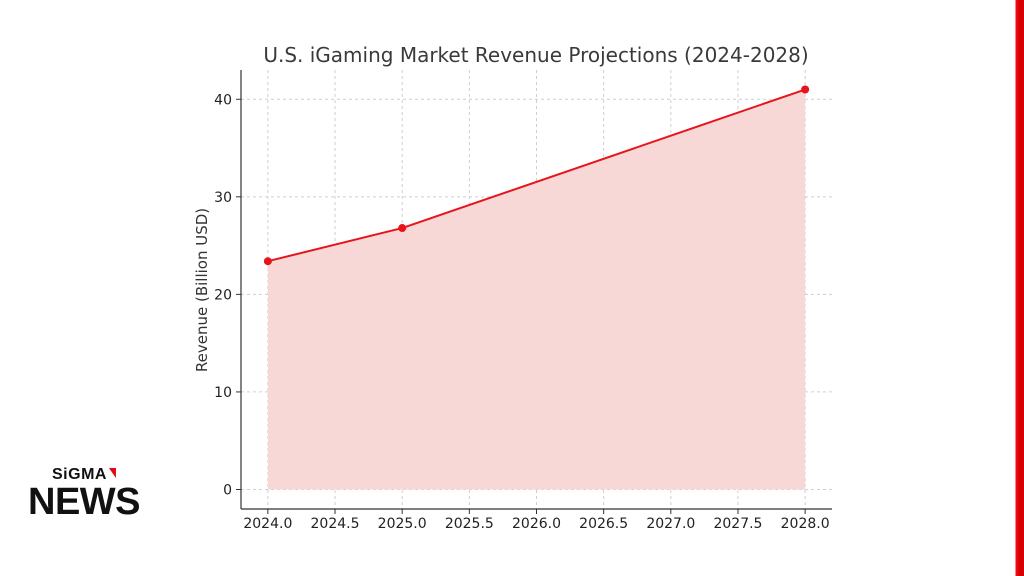 The height and width of the screenshot is (576, 1024). What do you see at coordinates (536, 524) in the screenshot?
I see `x-tick-label: 2026.0` at bounding box center [536, 524].